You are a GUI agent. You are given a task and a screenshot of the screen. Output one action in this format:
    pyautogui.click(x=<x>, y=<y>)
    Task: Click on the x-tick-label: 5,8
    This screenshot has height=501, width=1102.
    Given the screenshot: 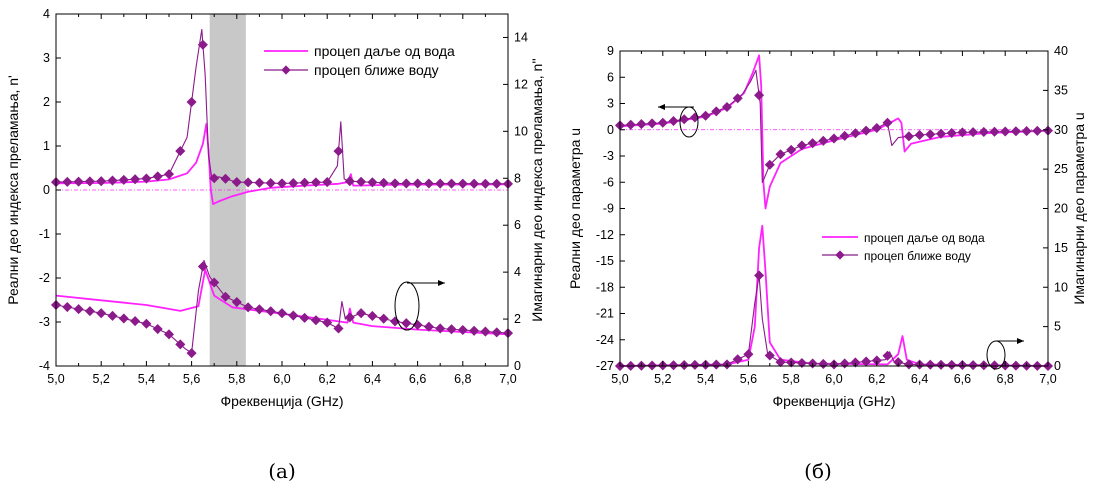 What is the action you would take?
    pyautogui.click(x=236, y=379)
    